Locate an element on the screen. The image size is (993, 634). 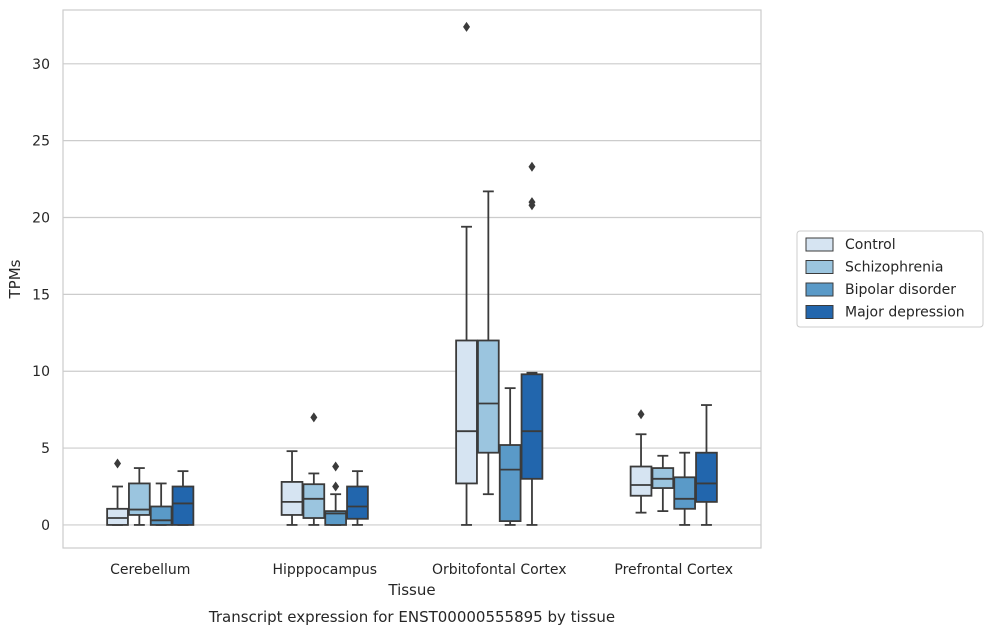
x-tick-label: Orbitofontal Cortex is located at coordinates (499, 570).